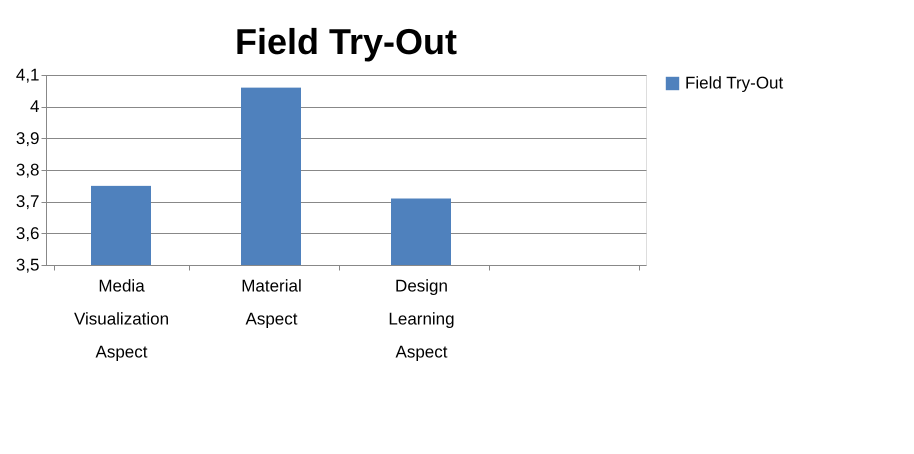  I want to click on y-tick-label: 3,9, so click(28, 138).